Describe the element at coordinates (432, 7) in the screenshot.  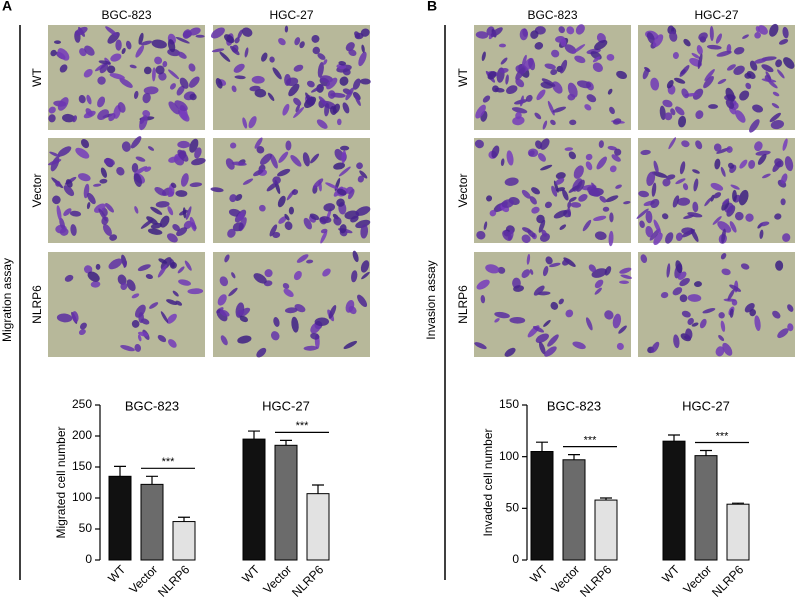
I see `panel-label: B` at that location.